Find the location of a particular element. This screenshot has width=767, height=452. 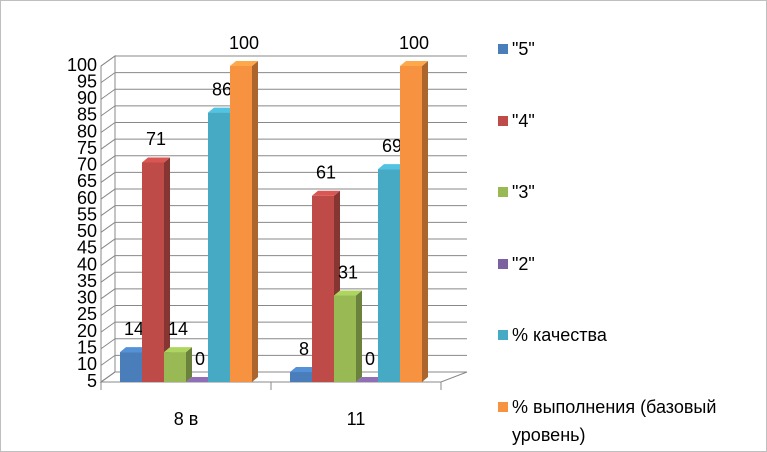

legend-label: "2" is located at coordinates (523, 263).